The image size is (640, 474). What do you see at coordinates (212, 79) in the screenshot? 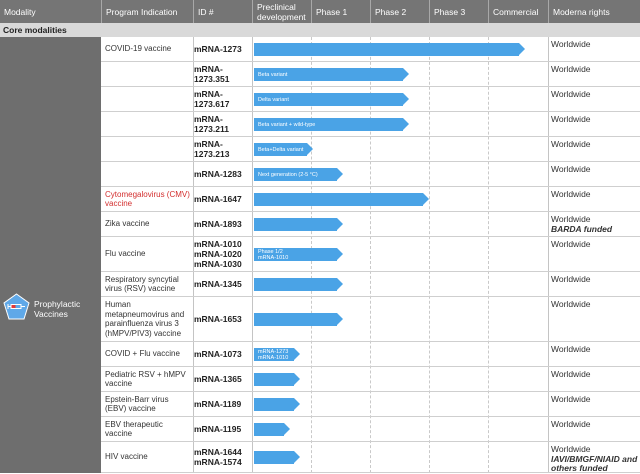
I see `program-id-line: 1273.351` at bounding box center [212, 79].